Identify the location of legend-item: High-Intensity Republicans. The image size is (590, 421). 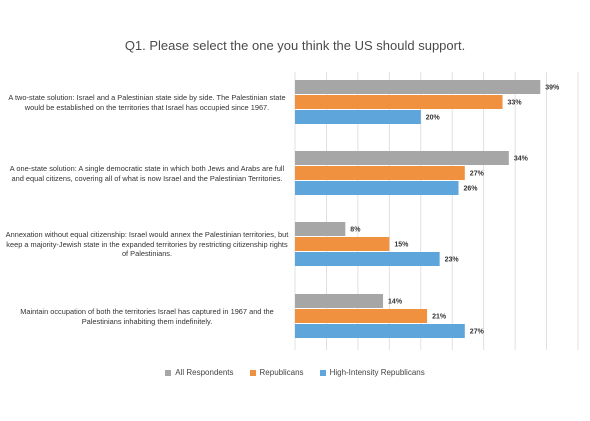
(372, 372).